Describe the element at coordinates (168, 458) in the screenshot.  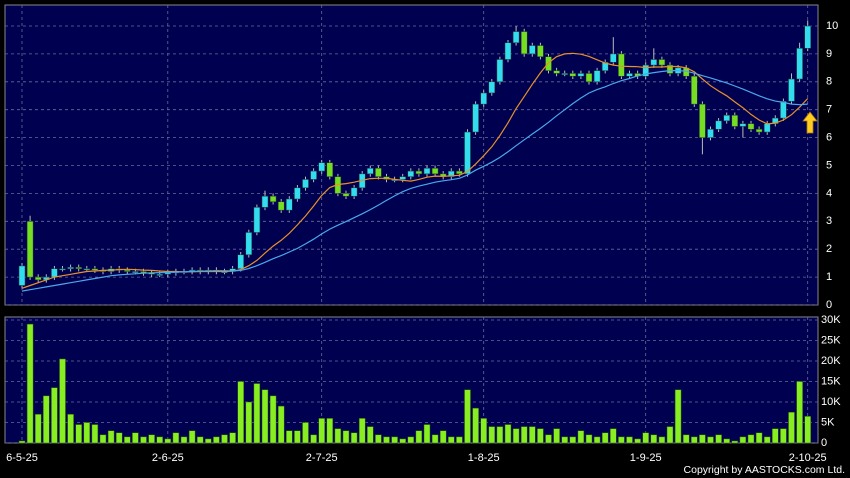
I see `x-tick-label: 2-6-25` at that location.